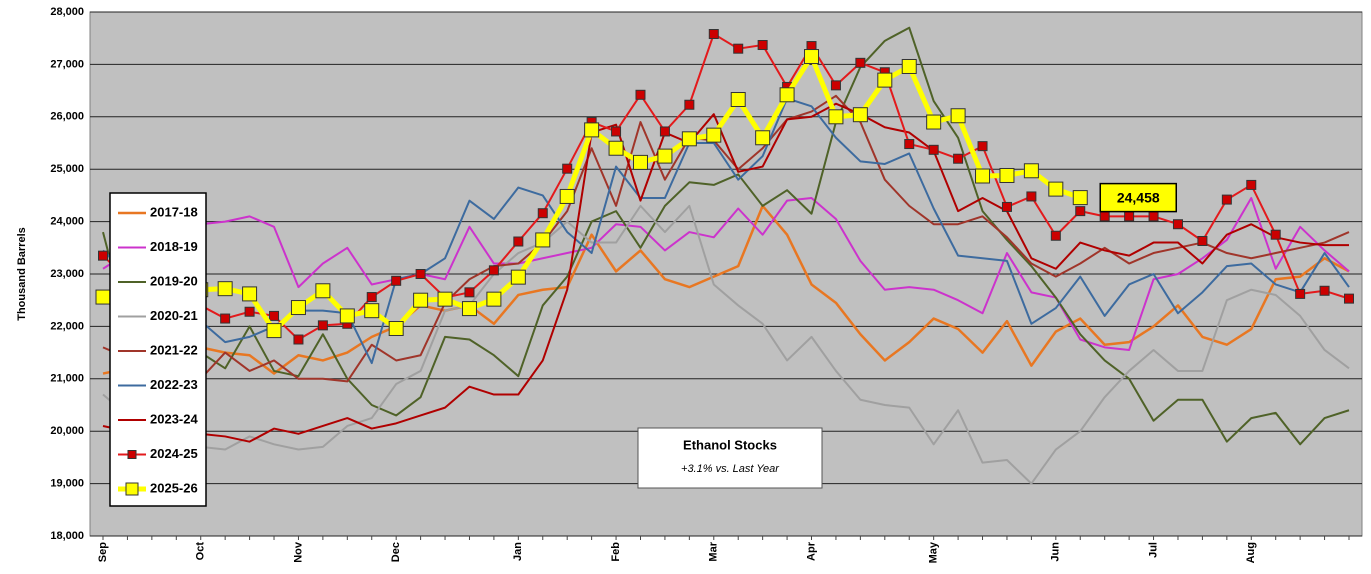  I want to click on y-tick-label: 27,000, so click(67, 64).